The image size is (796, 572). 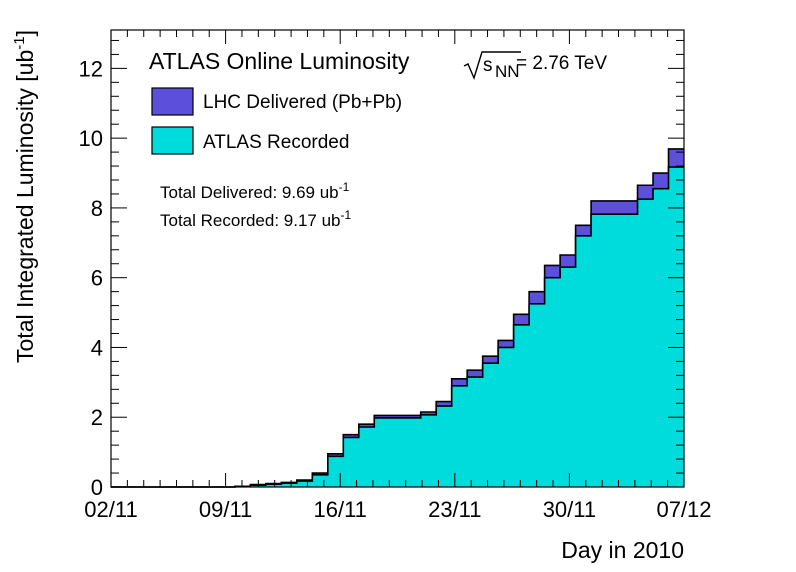 I want to click on y-axis-title-sup: -1, so click(x=19, y=42).